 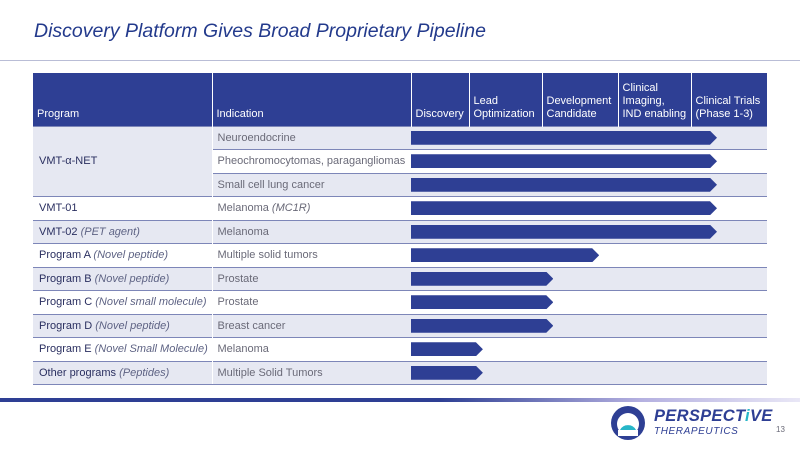 I want to click on program-name: VMT-01, so click(x=58, y=208).